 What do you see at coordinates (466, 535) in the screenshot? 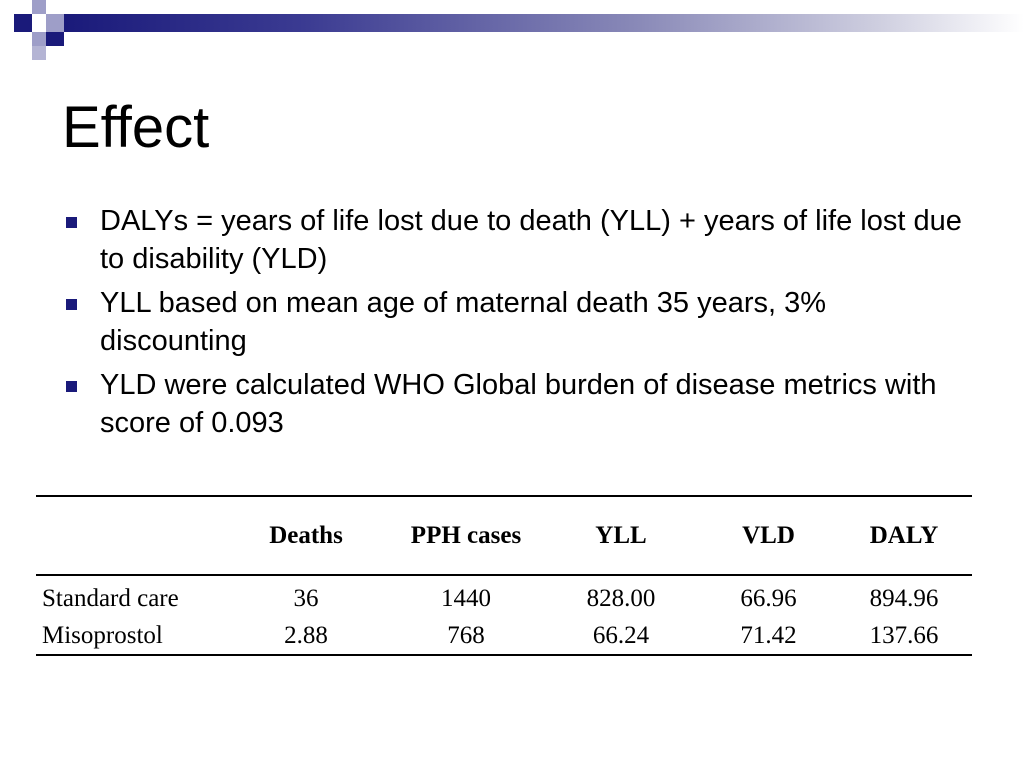
I see `column-header-pph-cases: PPH cases` at bounding box center [466, 535].